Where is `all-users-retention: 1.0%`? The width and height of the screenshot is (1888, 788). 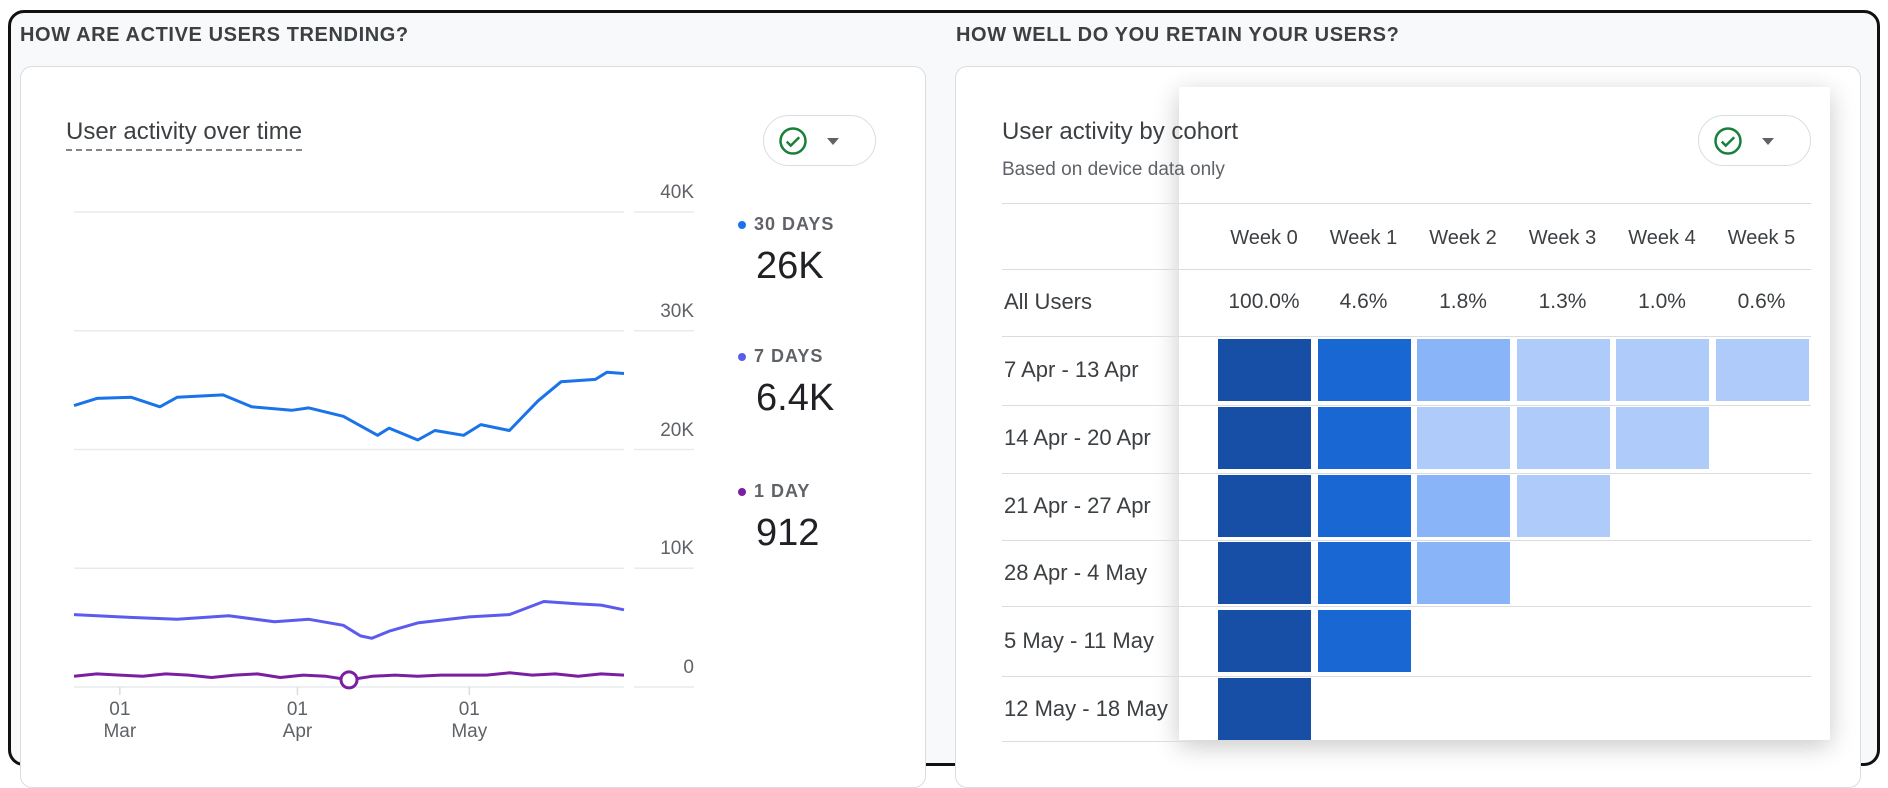
all-users-retention: 1.0% is located at coordinates (1662, 301).